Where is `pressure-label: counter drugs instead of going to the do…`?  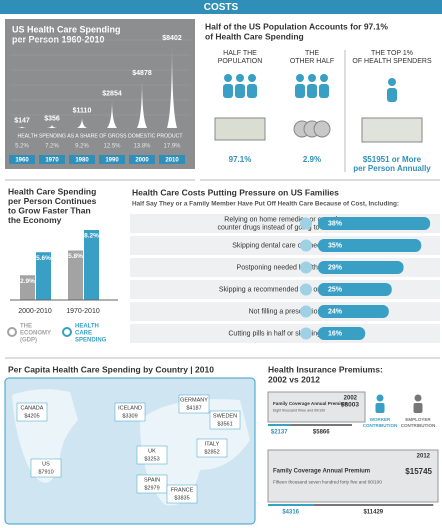 pressure-label: counter drugs instead of going to the do… is located at coordinates (285, 227).